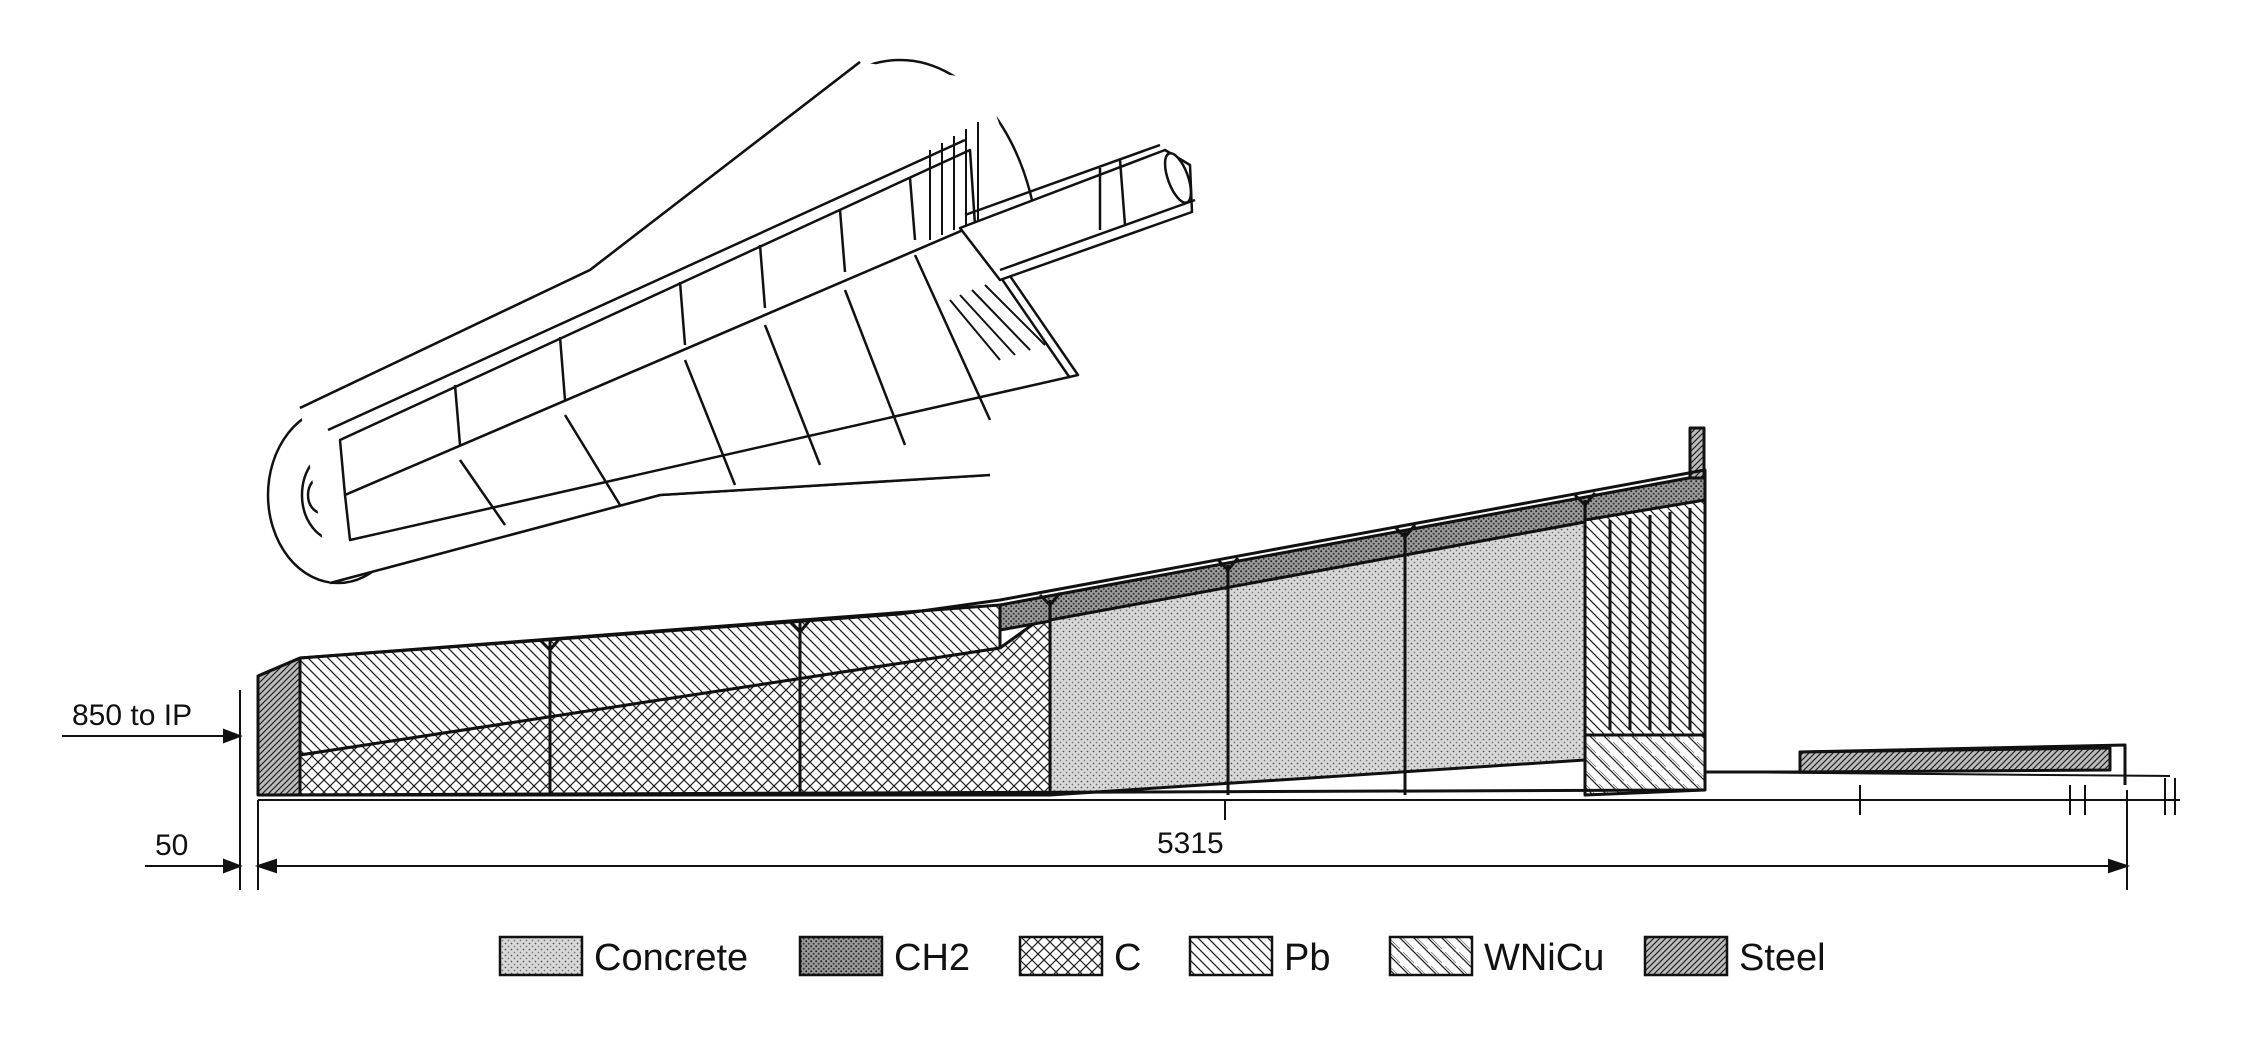 The width and height of the screenshot is (2266, 1052). Describe the element at coordinates (1115, 643) in the screenshot. I see `section-dividers` at that location.